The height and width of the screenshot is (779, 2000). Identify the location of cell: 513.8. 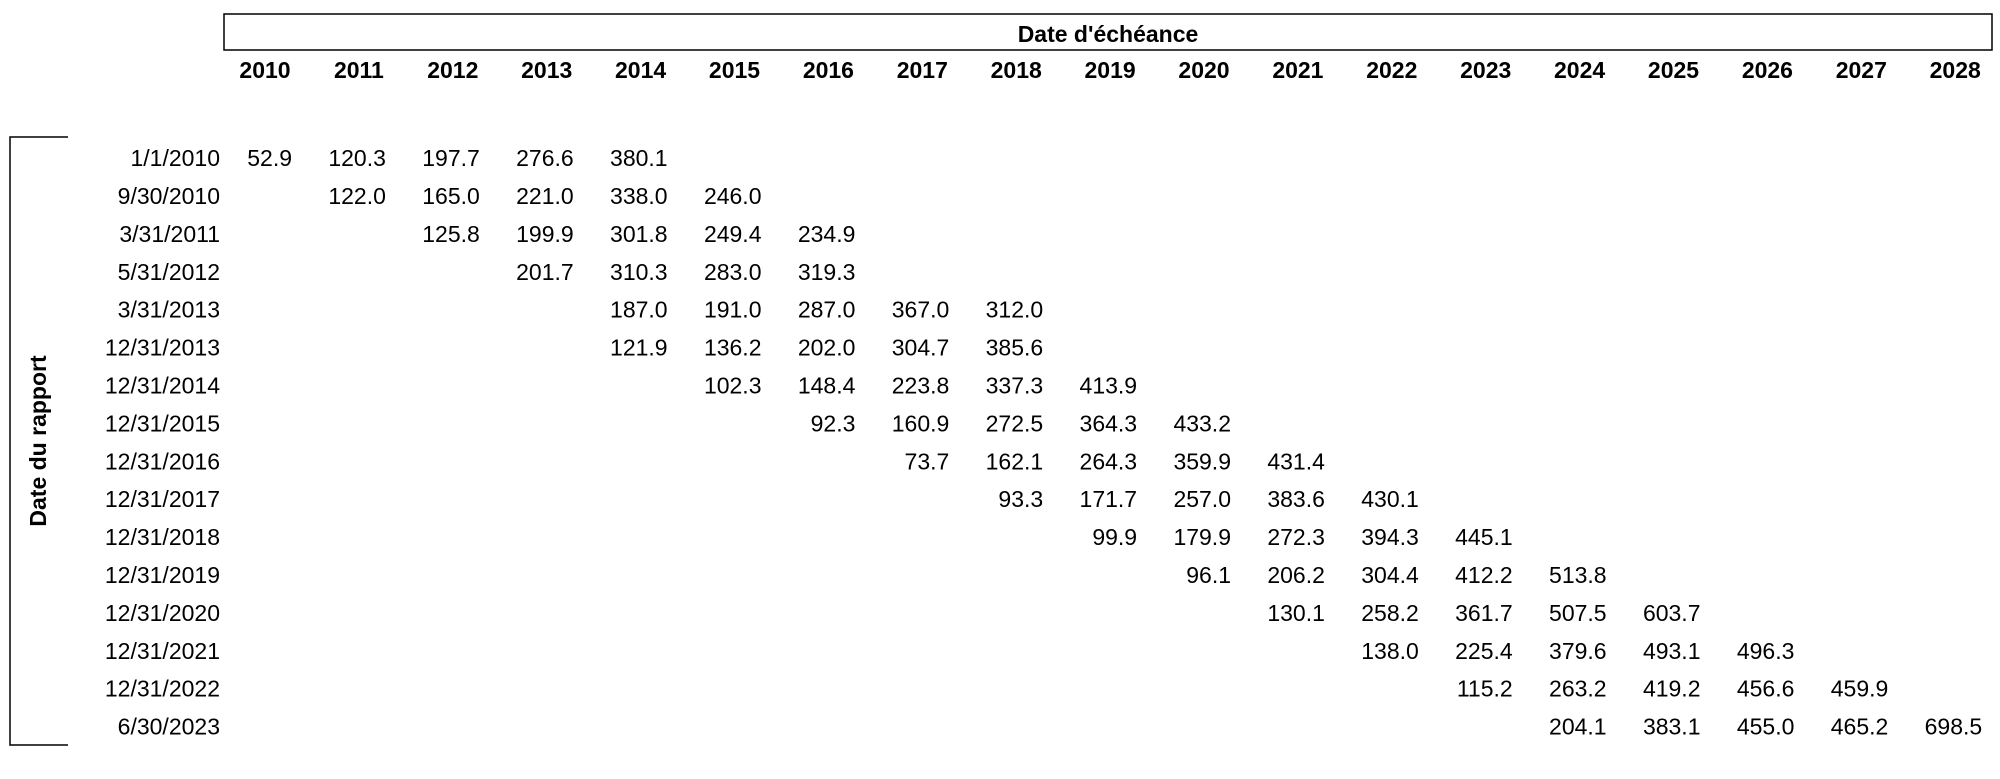
(1578, 575).